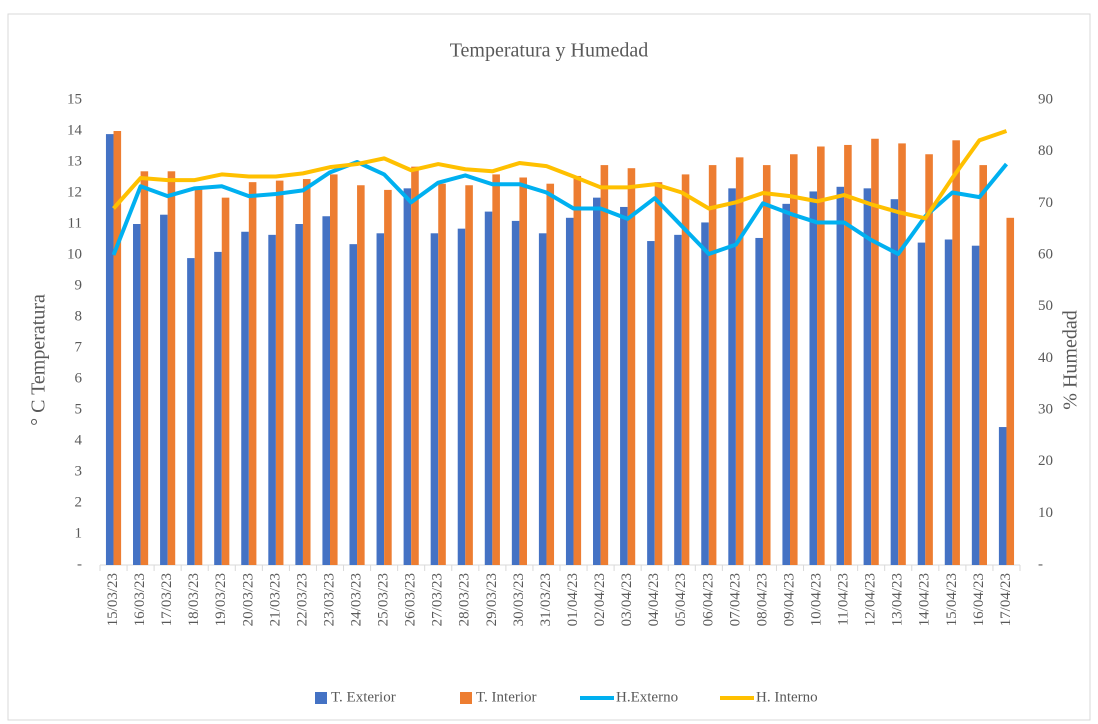 Image resolution: width=1098 pixels, height=724 pixels. What do you see at coordinates (1045, 99) in the screenshot?
I see `y2-tick-label: 90` at bounding box center [1045, 99].